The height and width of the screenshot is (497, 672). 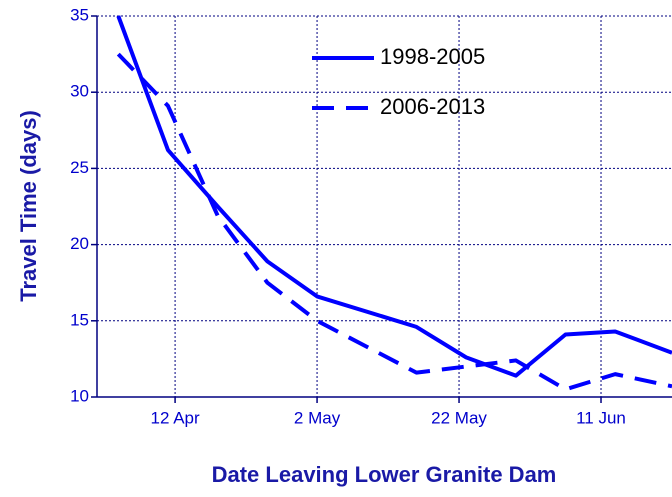 I want to click on y-tick-label: 10, so click(x=79, y=395).